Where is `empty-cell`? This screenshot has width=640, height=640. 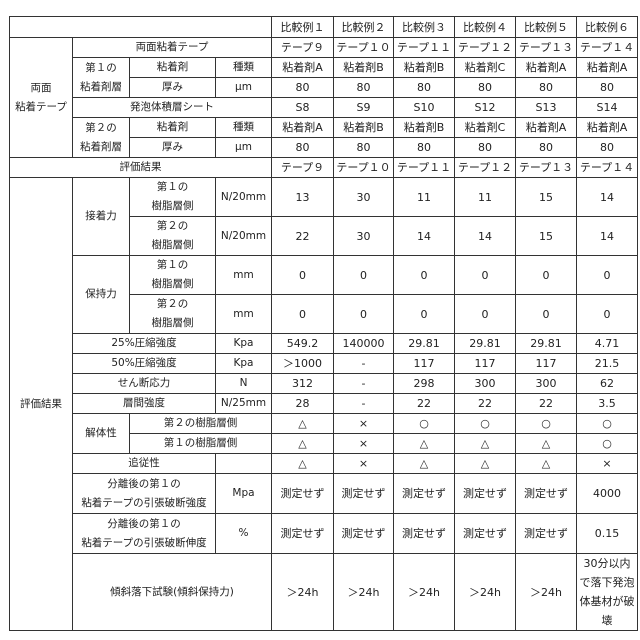
empty-cell is located at coordinates (141, 27).